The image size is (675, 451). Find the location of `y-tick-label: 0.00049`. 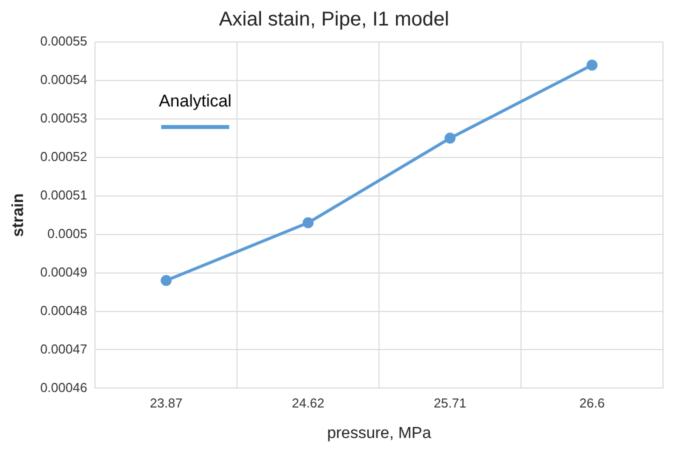

y-tick-label: 0.00049 is located at coordinates (64, 272).